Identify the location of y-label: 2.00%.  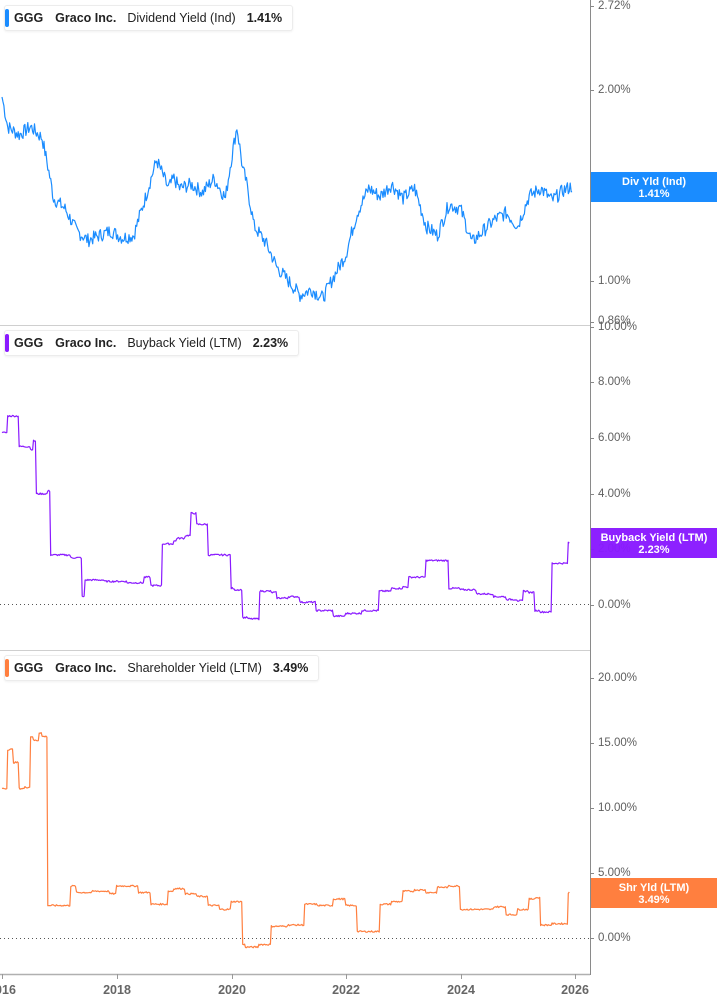
(614, 90).